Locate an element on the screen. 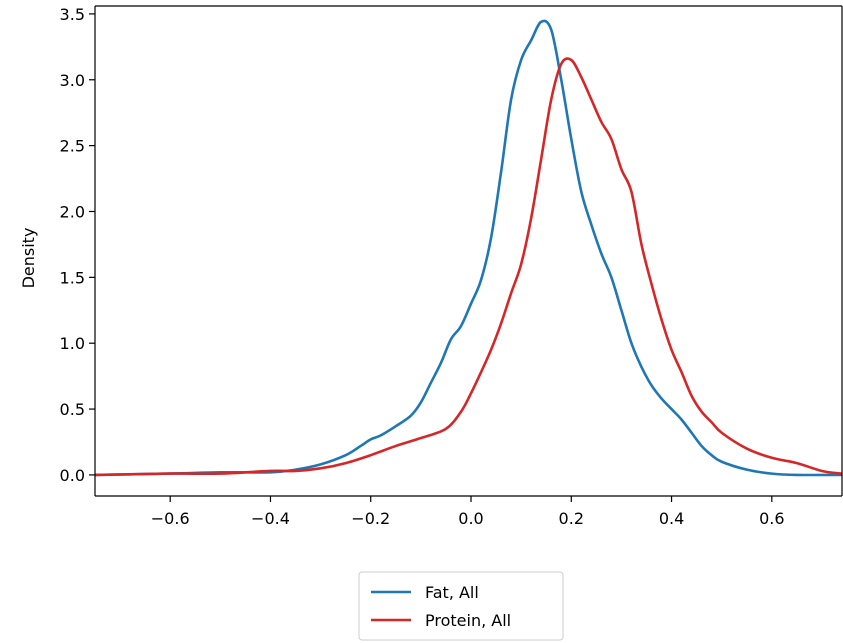  y-tick-label: 0.0 is located at coordinates (72, 475).